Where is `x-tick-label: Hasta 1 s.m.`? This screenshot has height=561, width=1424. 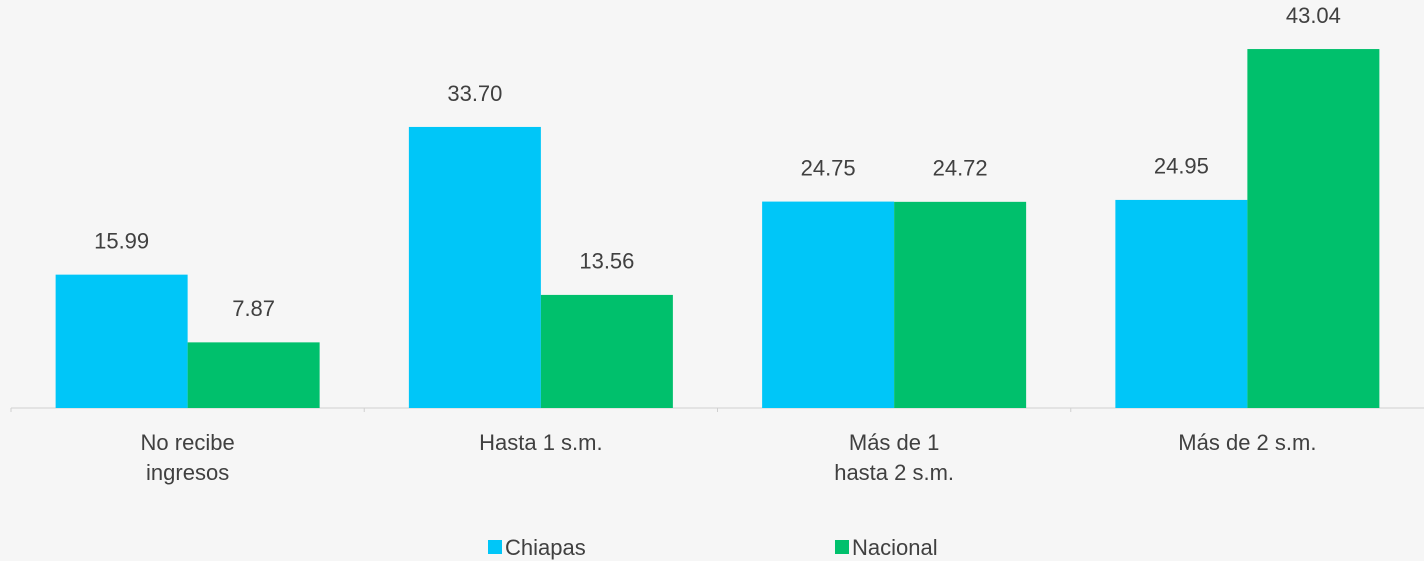 x-tick-label: Hasta 1 s.m. is located at coordinates (540, 442).